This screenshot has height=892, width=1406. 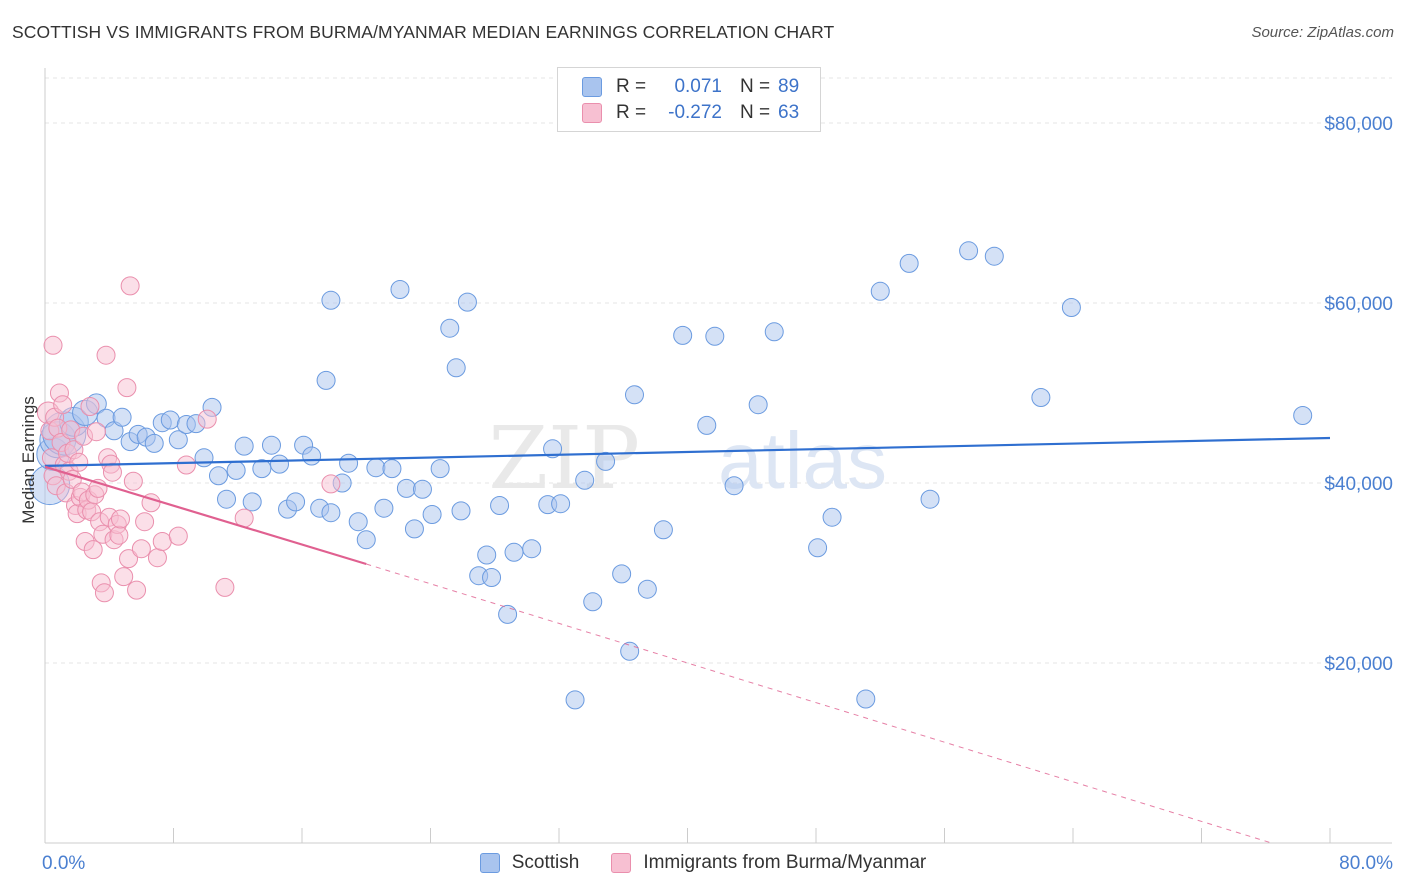 I want to click on watermark-atlas: atlas, so click(x=802, y=460).